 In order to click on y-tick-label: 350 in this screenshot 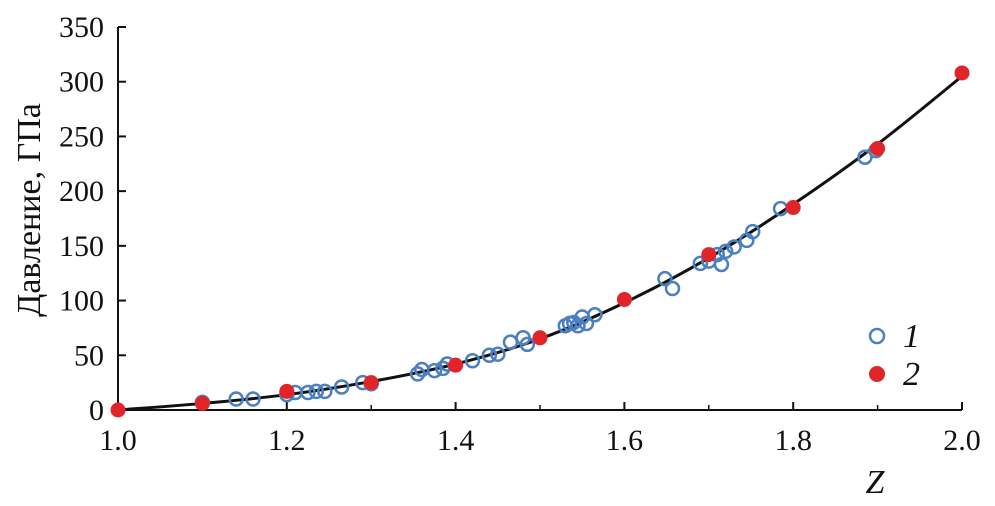, I will do `click(81, 27)`.